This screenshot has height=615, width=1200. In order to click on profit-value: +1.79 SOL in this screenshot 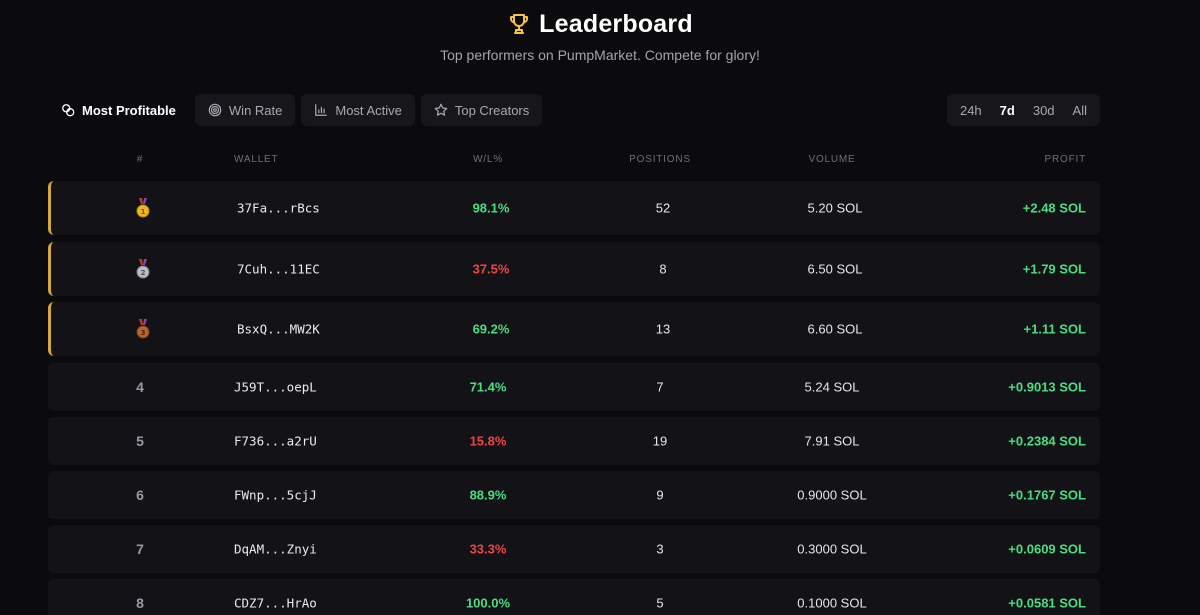, I will do `click(1054, 269)`.